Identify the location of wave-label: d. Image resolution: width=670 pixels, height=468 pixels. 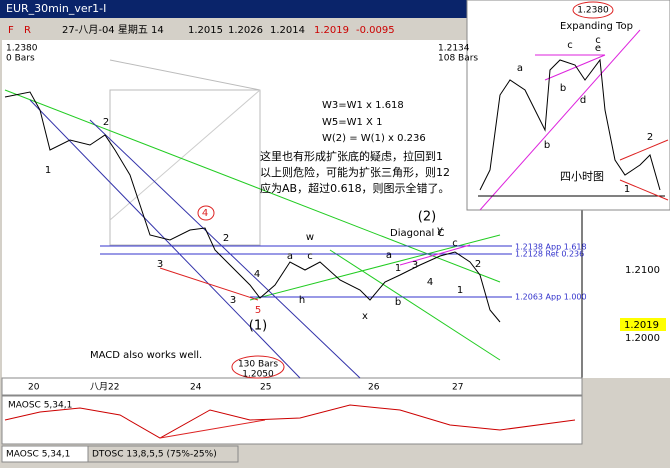
(583, 100).